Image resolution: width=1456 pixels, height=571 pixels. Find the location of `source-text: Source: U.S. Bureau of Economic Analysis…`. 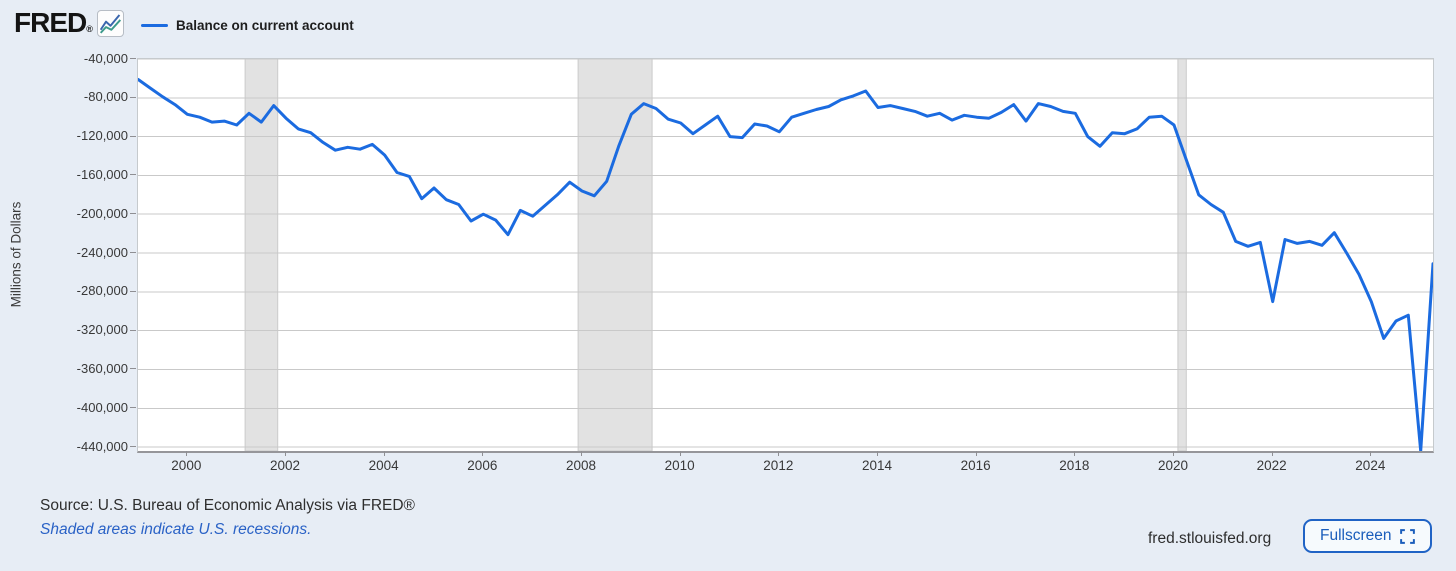

source-text: Source: U.S. Bureau of Economic Analysis… is located at coordinates (227, 505).